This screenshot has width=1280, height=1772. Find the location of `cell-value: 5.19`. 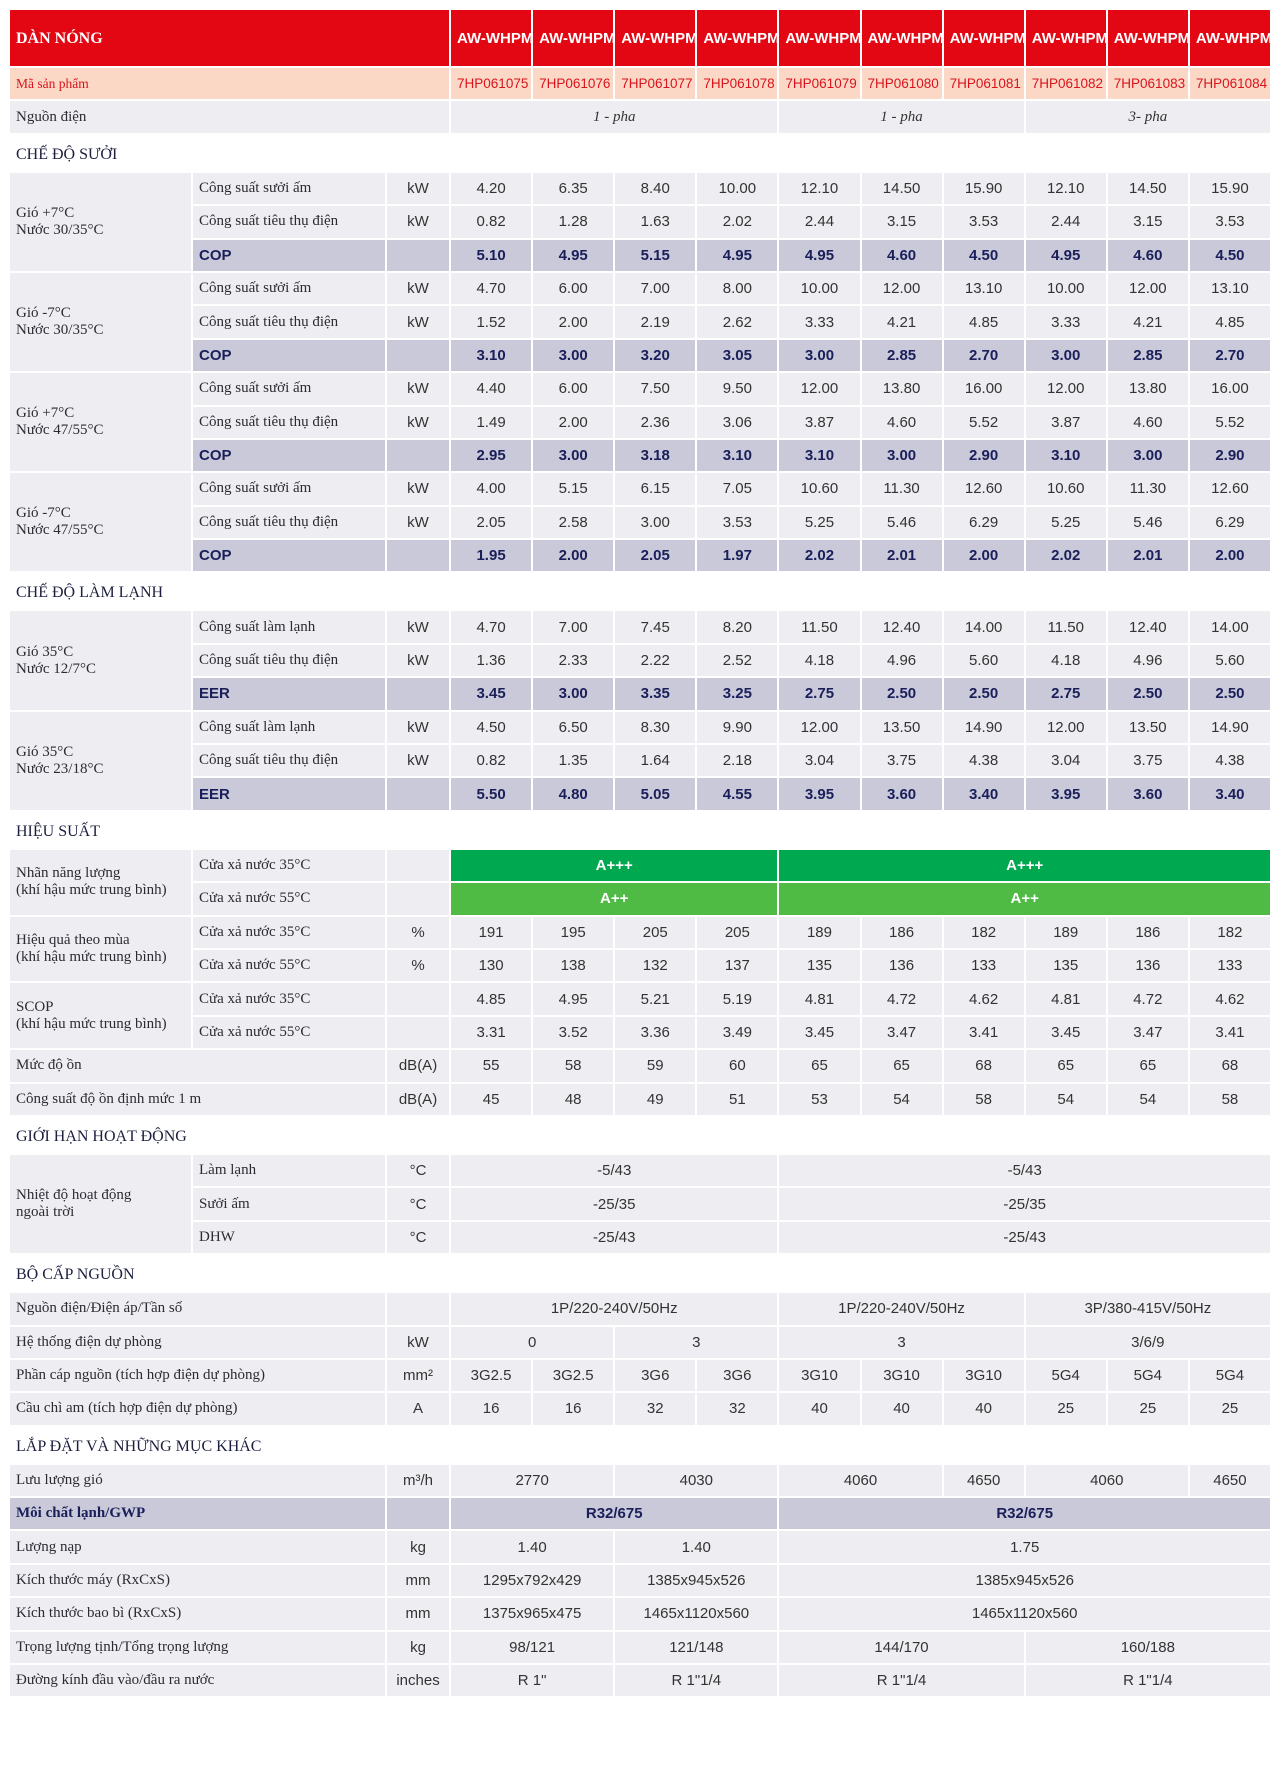

cell-value: 5.19 is located at coordinates (737, 999).